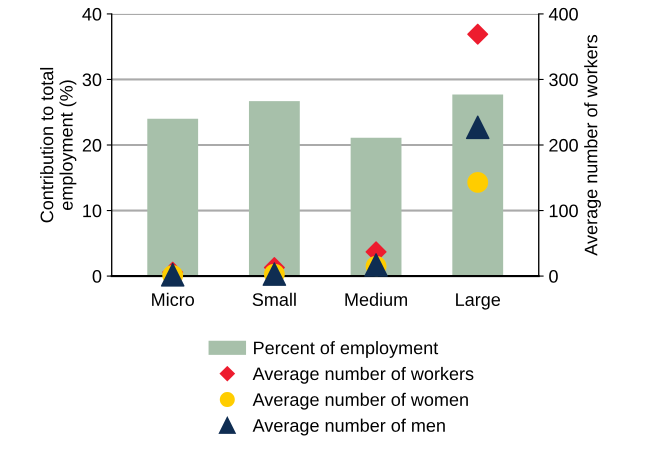  Describe the element at coordinates (563, 14) in the screenshot. I see `y2-tick-label: 400` at that location.